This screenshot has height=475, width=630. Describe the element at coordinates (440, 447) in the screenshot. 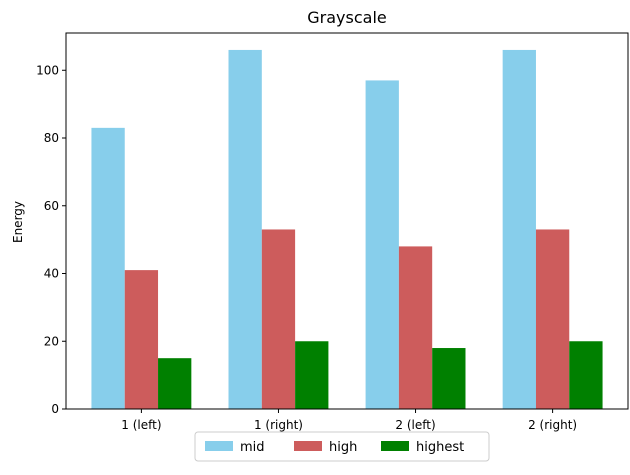

I see `legend-label: highest` at that location.